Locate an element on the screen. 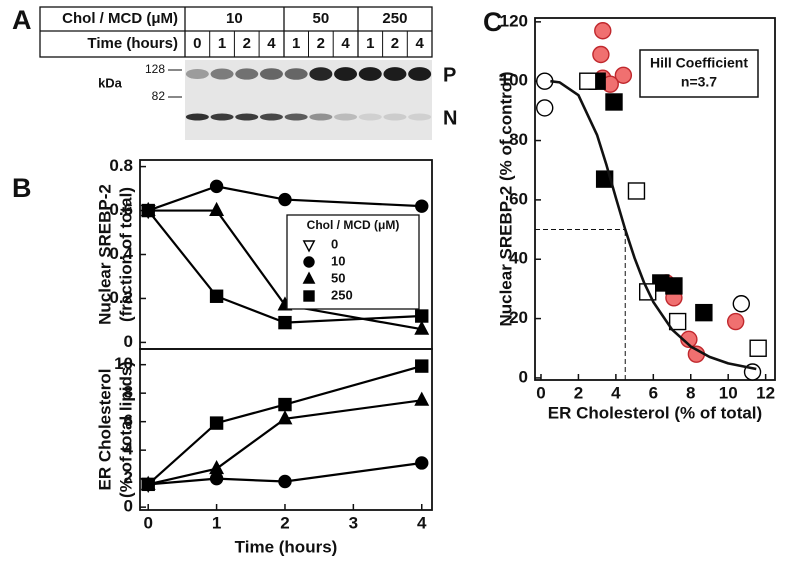  legend-title: Chol / MCD (μM) is located at coordinates (353, 225).